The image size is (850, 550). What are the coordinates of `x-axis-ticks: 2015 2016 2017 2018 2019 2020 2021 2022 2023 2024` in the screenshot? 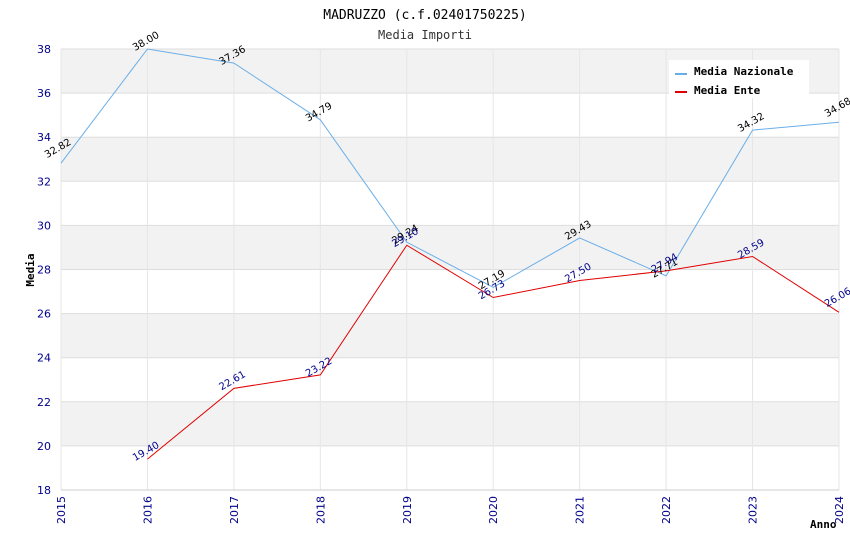 It's located at (450, 510).